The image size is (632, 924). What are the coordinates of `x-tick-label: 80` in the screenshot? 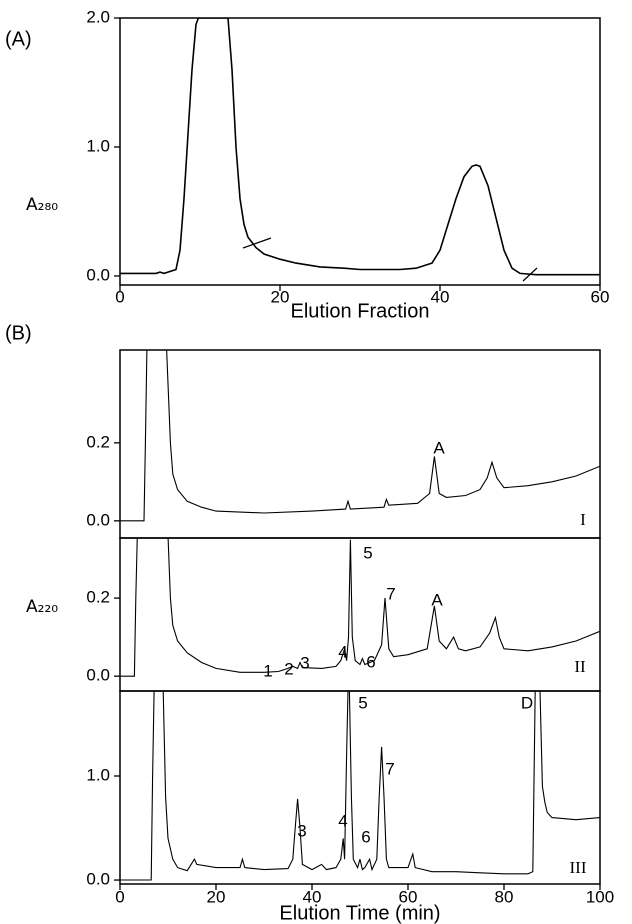 It's located at (504, 896).